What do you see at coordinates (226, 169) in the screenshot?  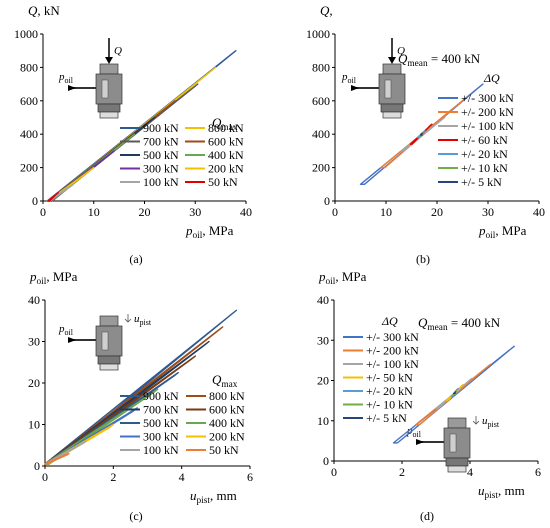 I see `legend-entry: 200 kN` at bounding box center [226, 169].